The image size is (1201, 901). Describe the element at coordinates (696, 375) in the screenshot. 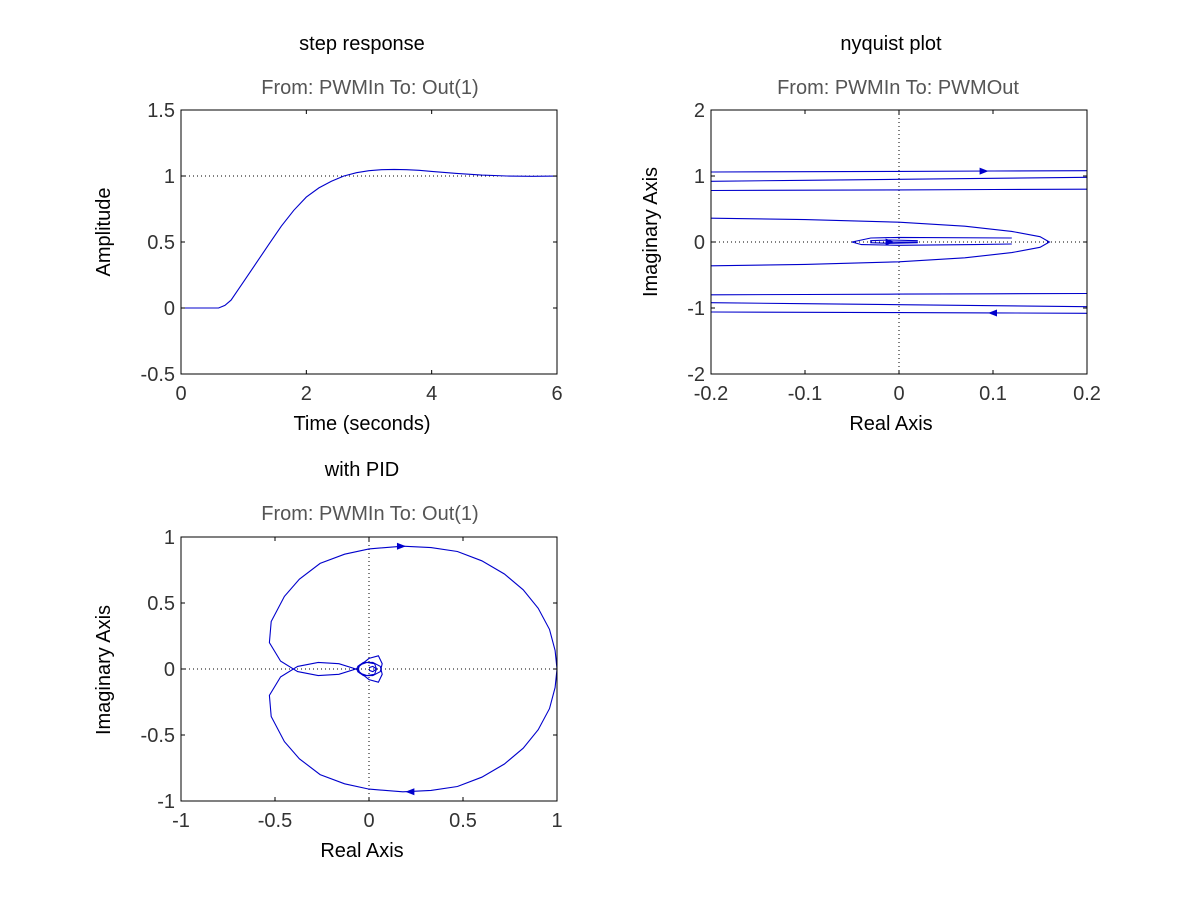

I see `nyquist-ytick-label: -2` at that location.